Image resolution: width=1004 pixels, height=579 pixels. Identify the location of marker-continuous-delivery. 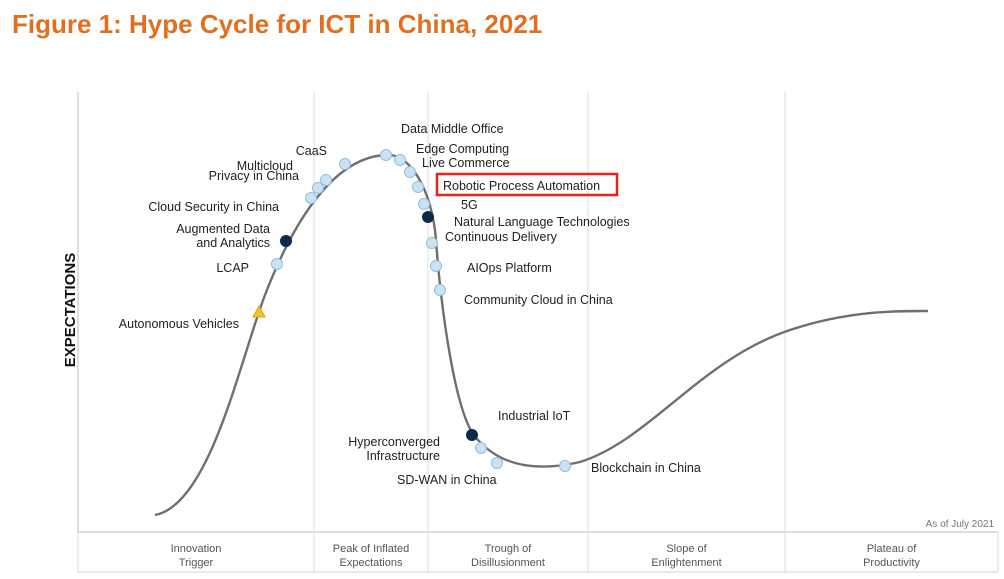
(432, 243).